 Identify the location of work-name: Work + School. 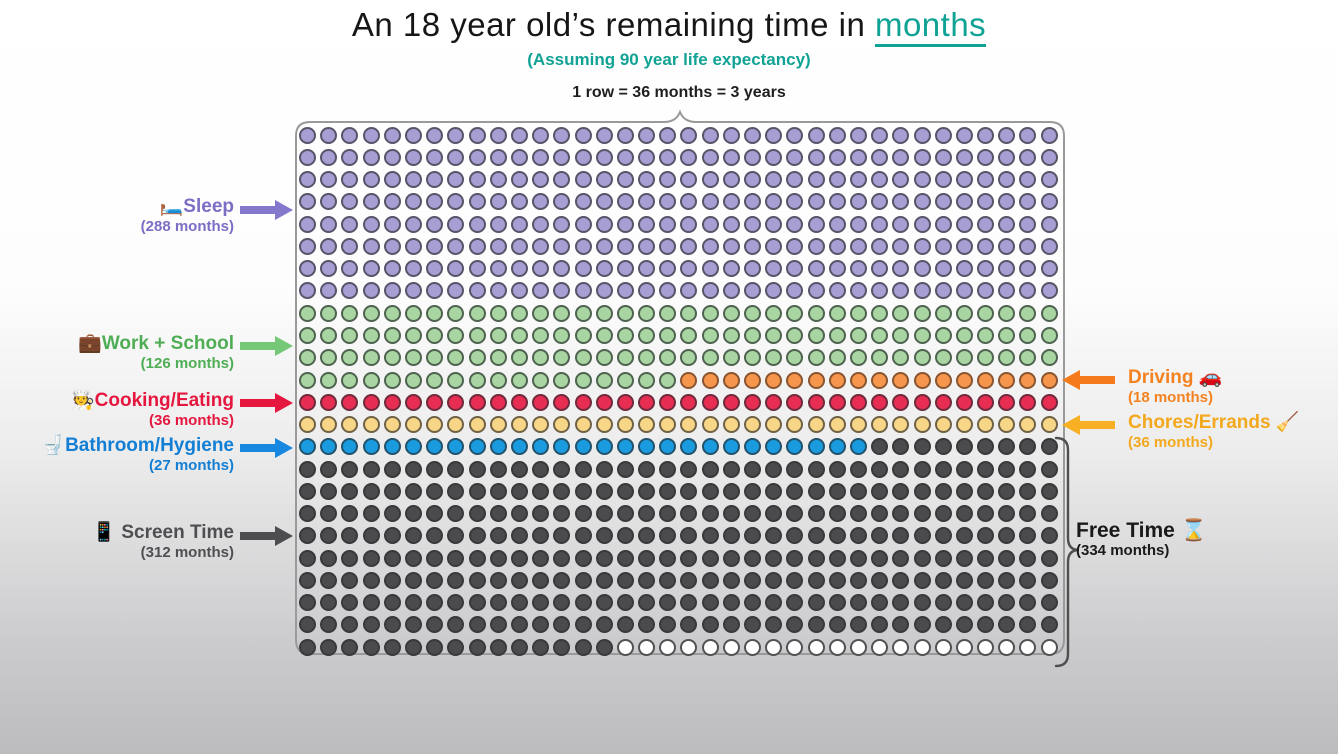
(167, 343).